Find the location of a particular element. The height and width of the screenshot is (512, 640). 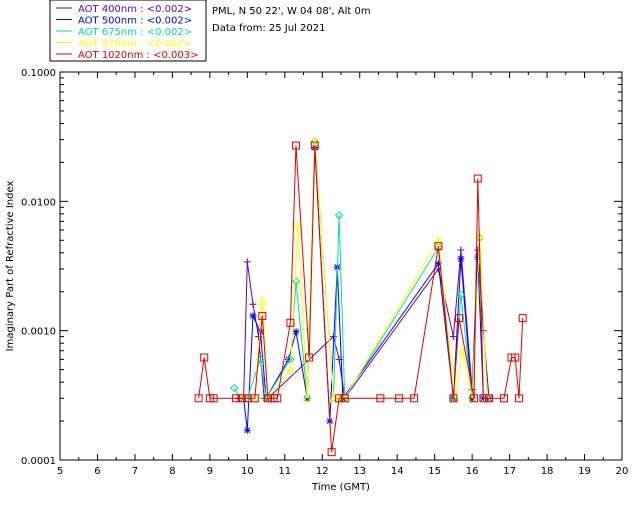

legend-box is located at coordinates (128, 31).